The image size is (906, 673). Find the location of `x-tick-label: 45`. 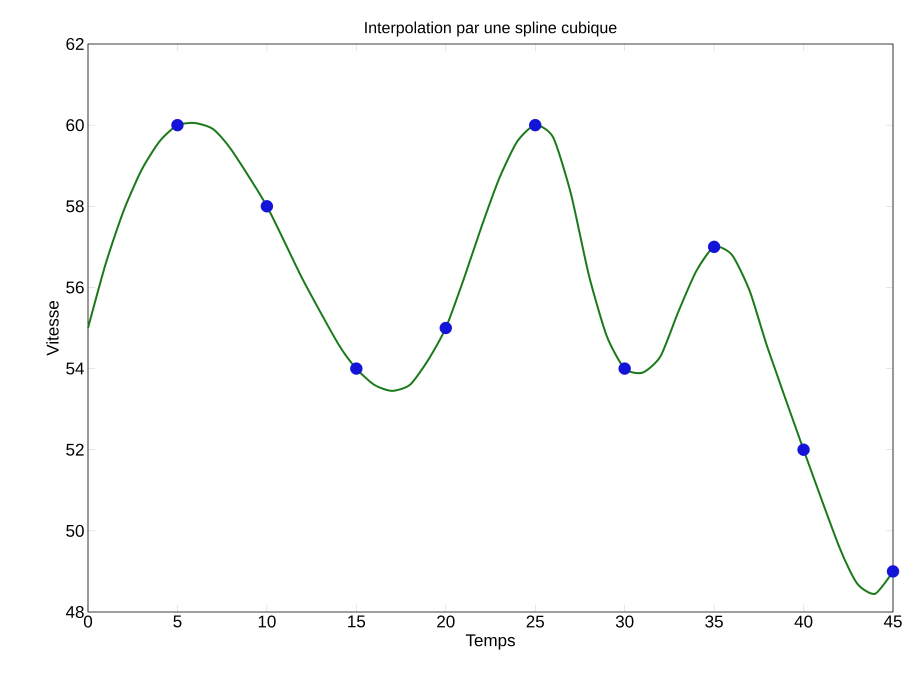

x-tick-label: 45 is located at coordinates (893, 622).